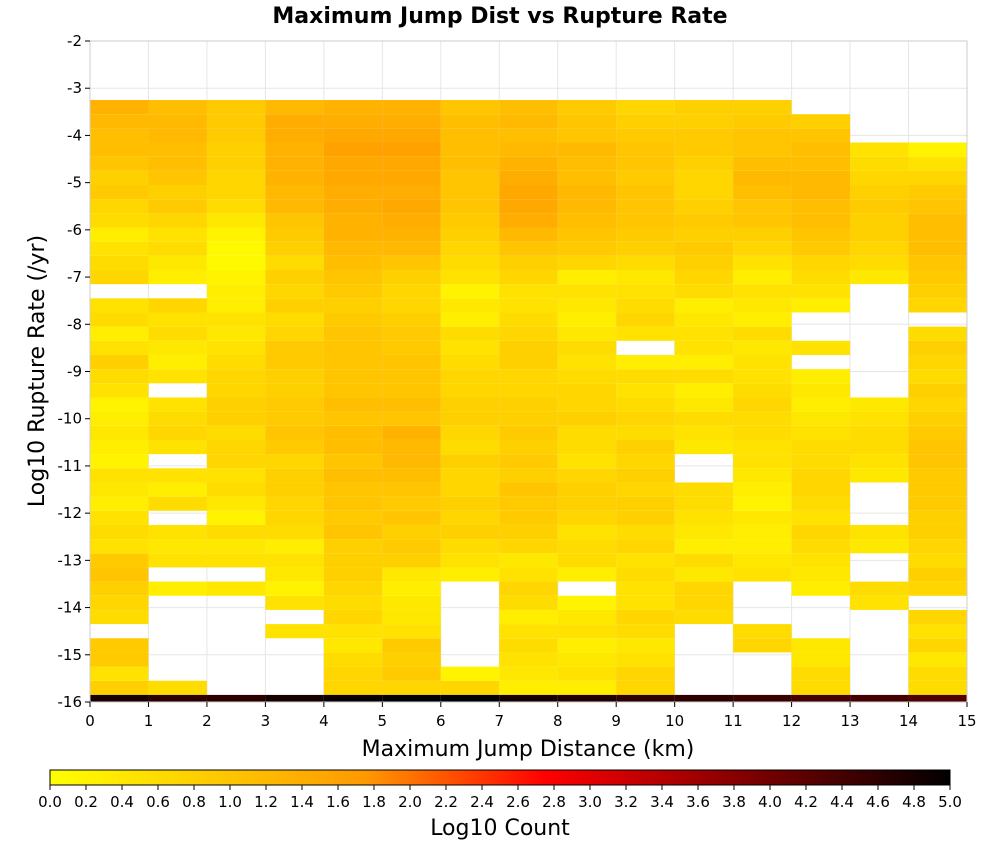 This screenshot has width=1000, height=850. I want to click on y-tick-label: -15, so click(70, 655).